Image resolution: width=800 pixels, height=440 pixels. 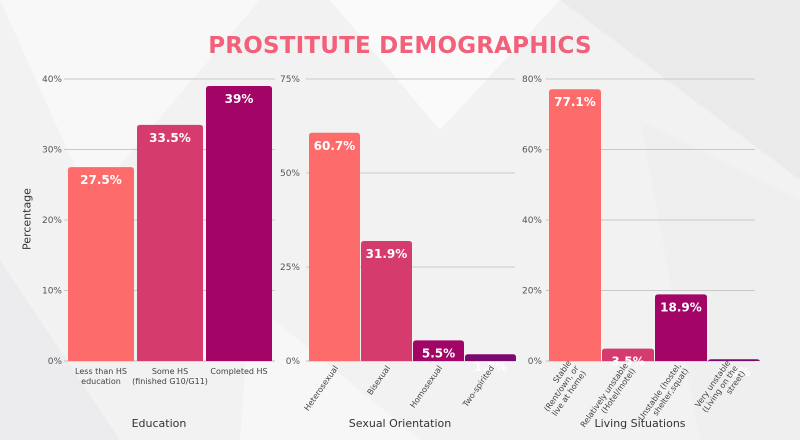 What do you see at coordinates (290, 80) in the screenshot?
I see `y-tick-label: 75%` at bounding box center [290, 80].